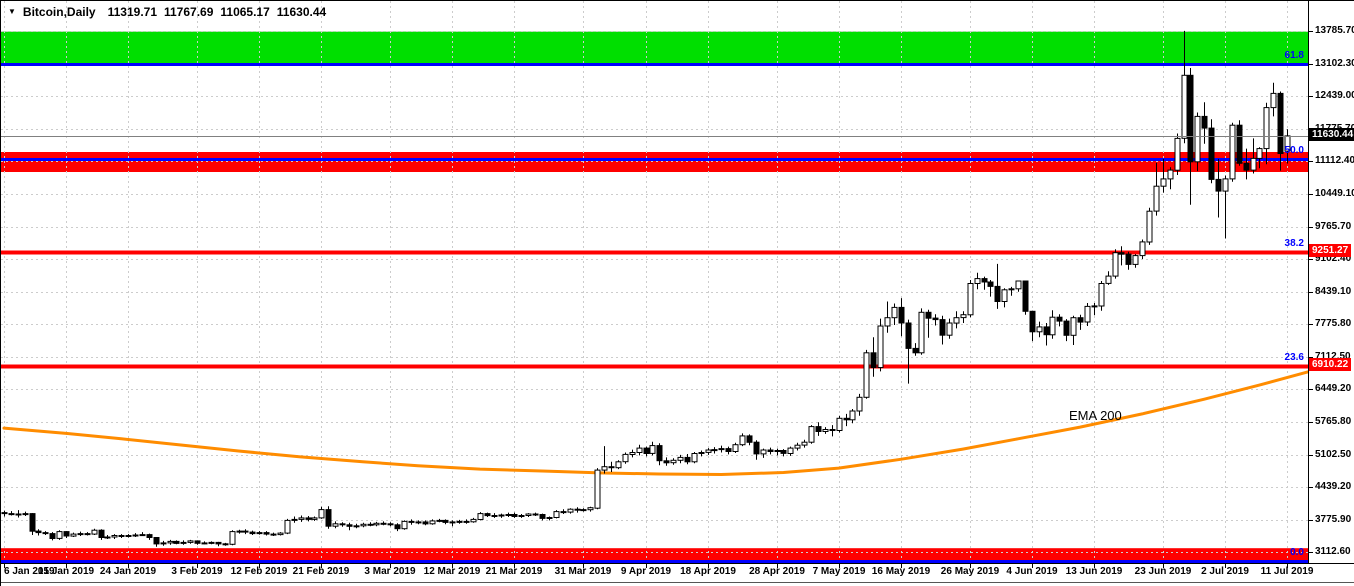 The height and width of the screenshot is (586, 1354). Describe the element at coordinates (1163, 571) in the screenshot. I see `x-axis-label: 23 Jun 2019` at that location.